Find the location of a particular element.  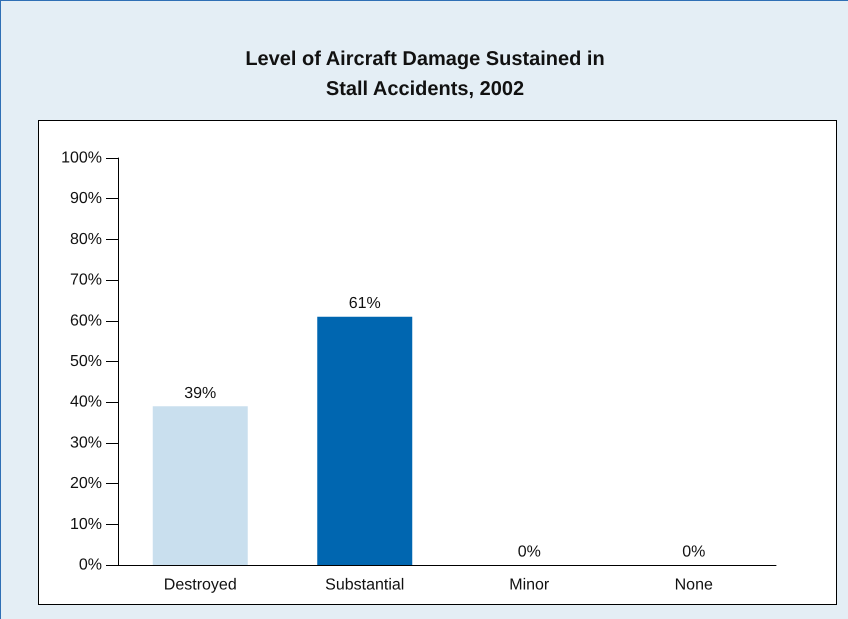

x-tick-label: Minor is located at coordinates (529, 585).